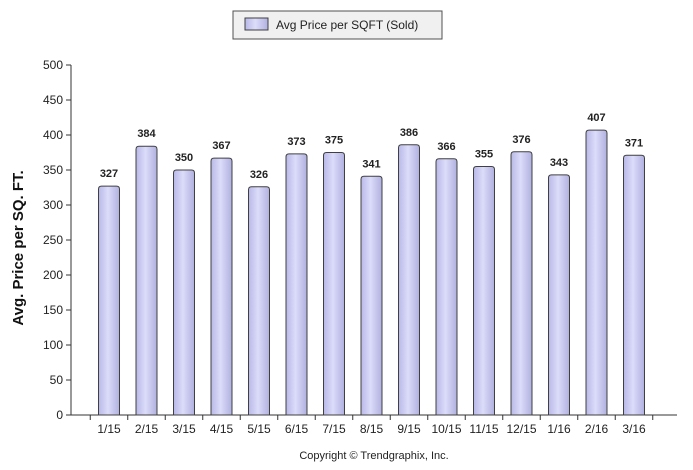 This screenshot has width=693, height=470. I want to click on legend: Avg Price per SQFT (Sold), so click(337, 25).